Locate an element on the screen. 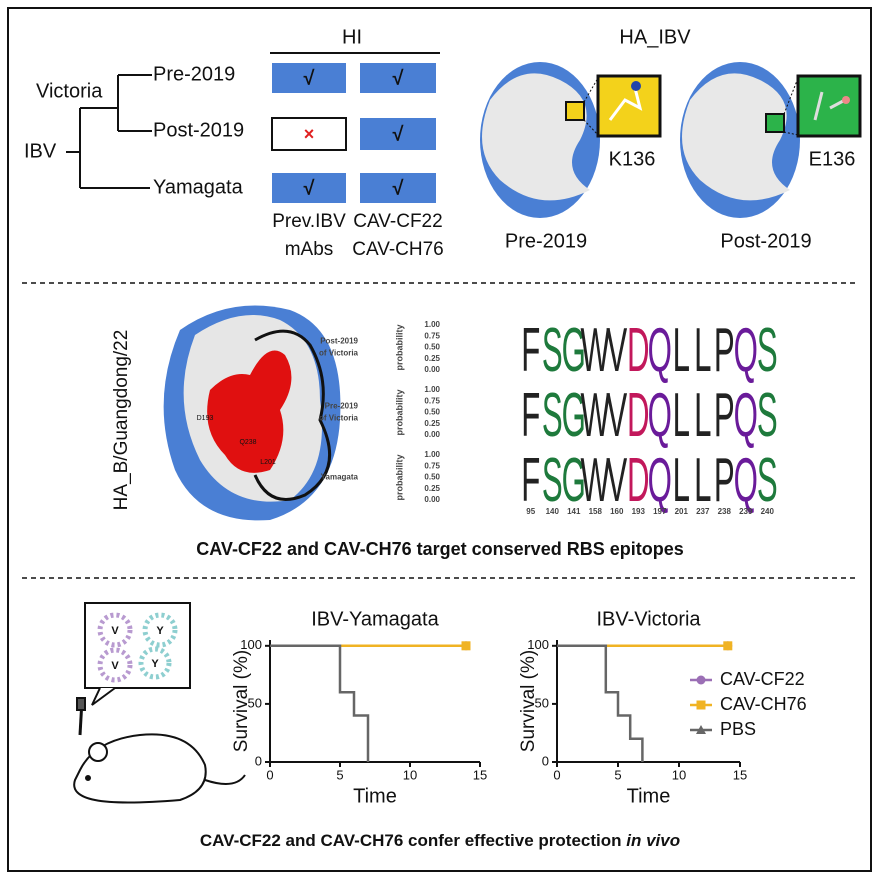 The width and height of the screenshot is (879, 879). tree-leaf: Pre-2019 is located at coordinates (194, 74).